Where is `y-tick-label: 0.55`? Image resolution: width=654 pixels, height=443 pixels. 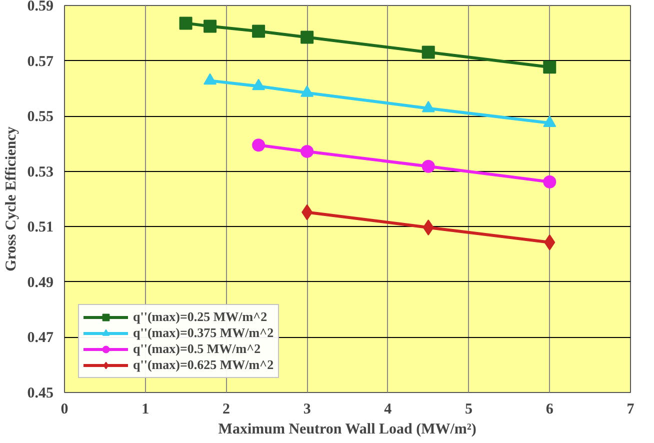
y-tick-label: 0.55 is located at coordinates (40, 117).